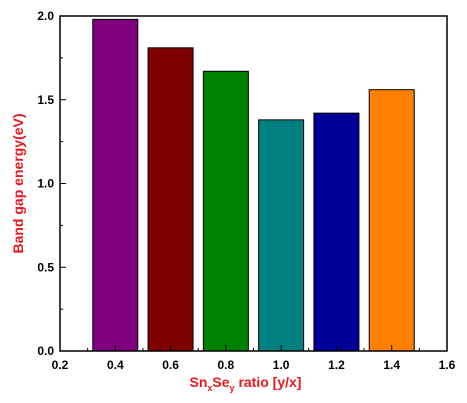  What do you see at coordinates (45, 351) in the screenshot?
I see `y-tick-label: 0.0` at bounding box center [45, 351].